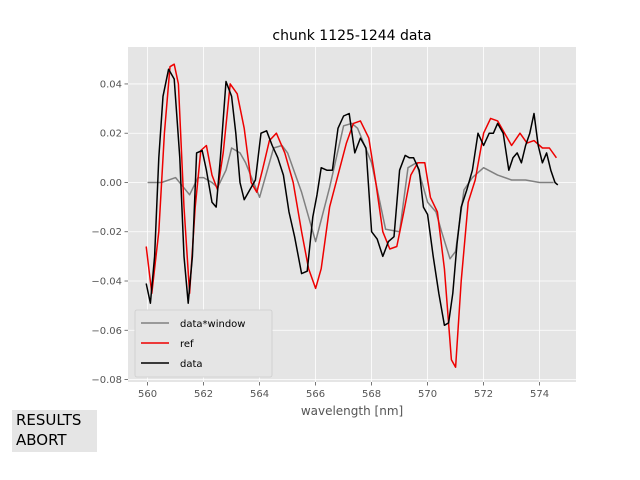  Describe the element at coordinates (212, 324) in the screenshot. I see `legend-label: data*window` at that location.